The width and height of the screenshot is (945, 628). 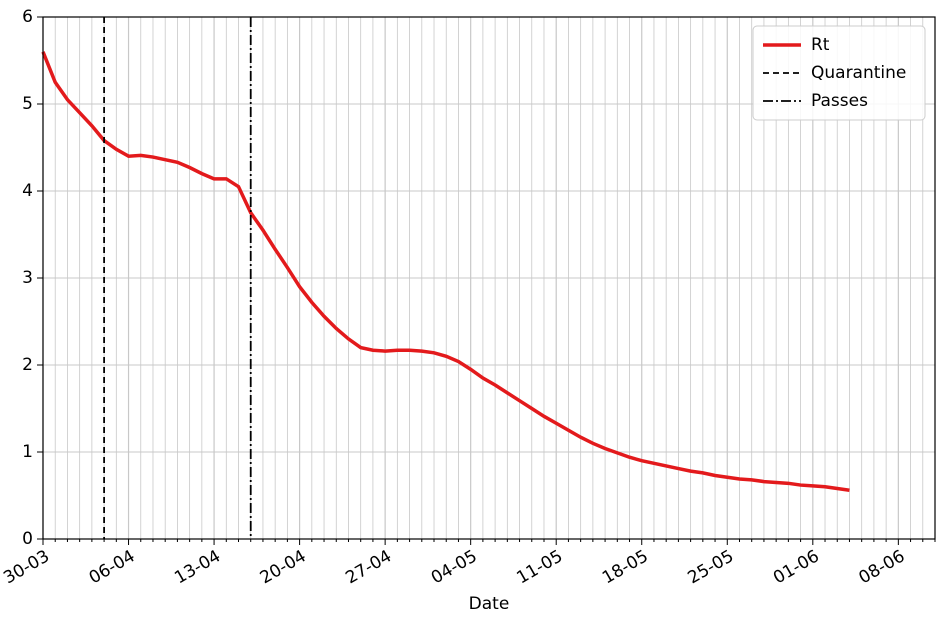 I want to click on y-tick-label: 4, so click(x=27, y=191).